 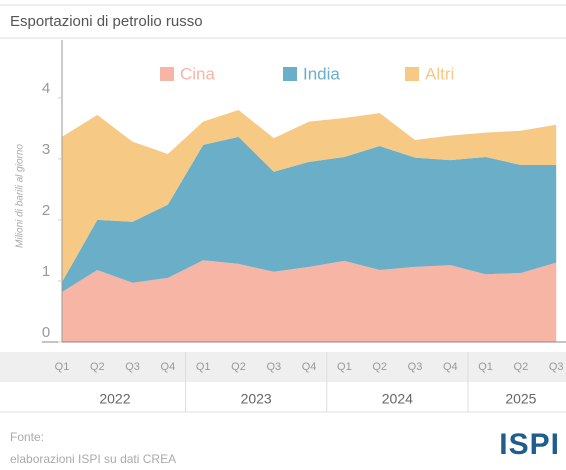 What do you see at coordinates (46, 271) in the screenshot?
I see `y-tick-label: 1` at bounding box center [46, 271].